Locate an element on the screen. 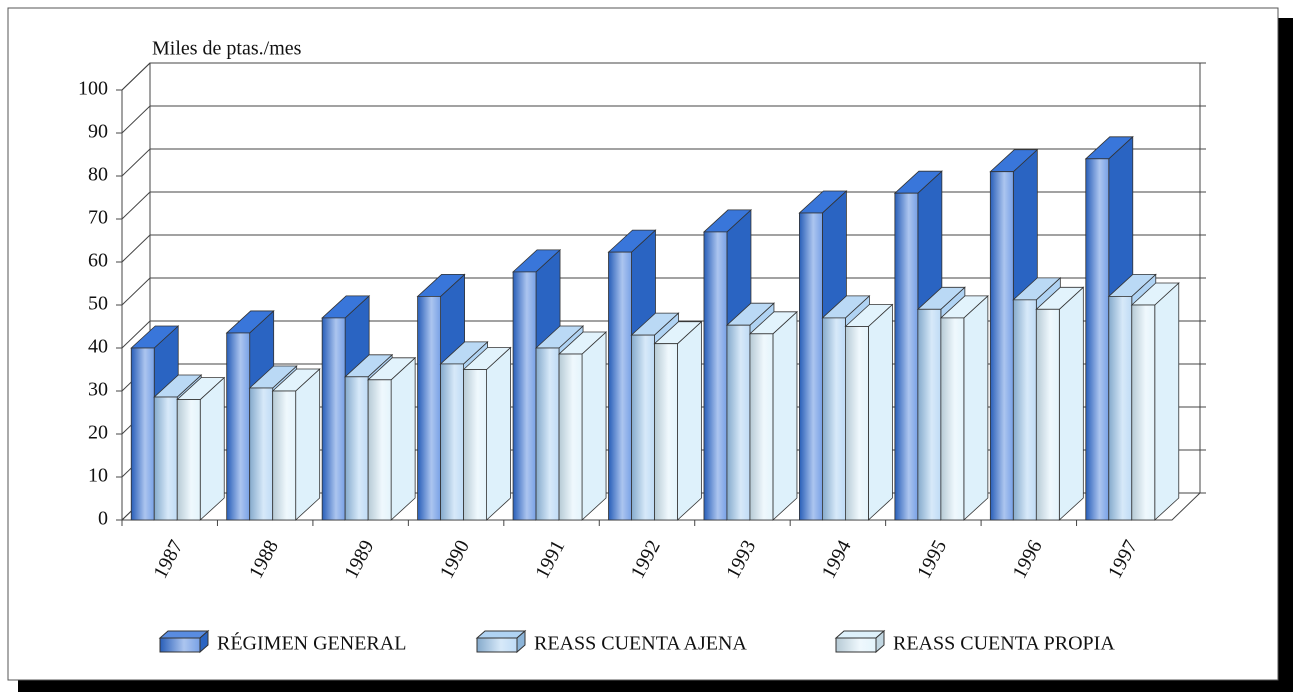  y-tick-label: 40 is located at coordinates (98, 347).